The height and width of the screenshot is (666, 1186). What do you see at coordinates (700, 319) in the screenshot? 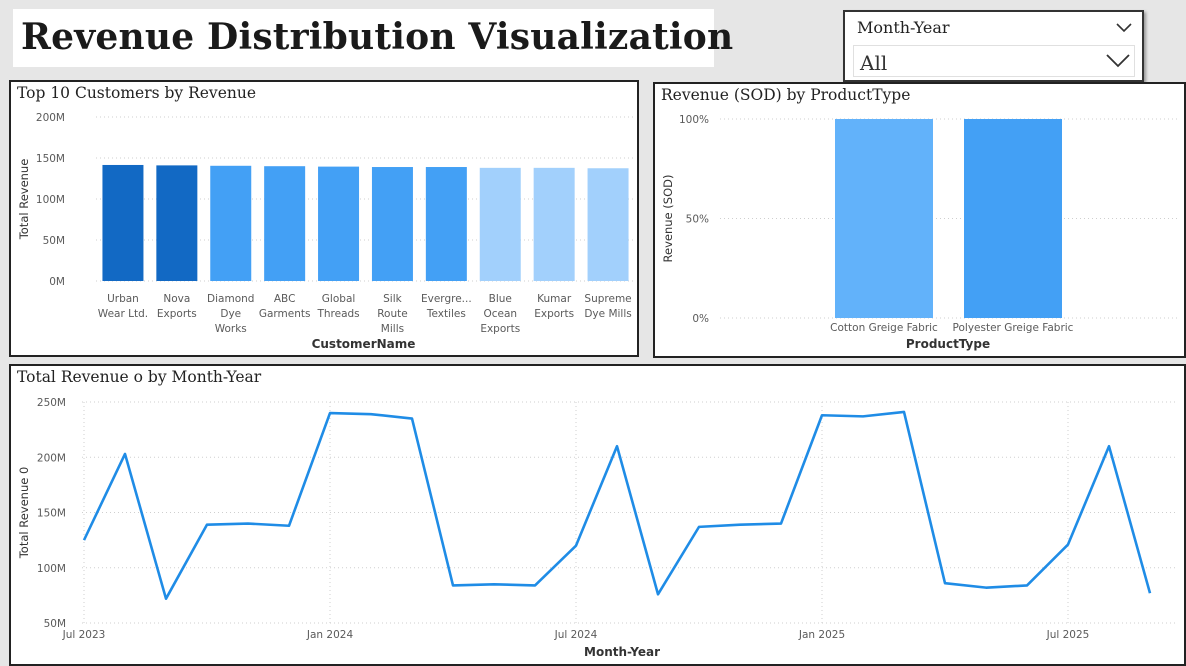
I see `y-tick-label: 0%` at bounding box center [700, 319].